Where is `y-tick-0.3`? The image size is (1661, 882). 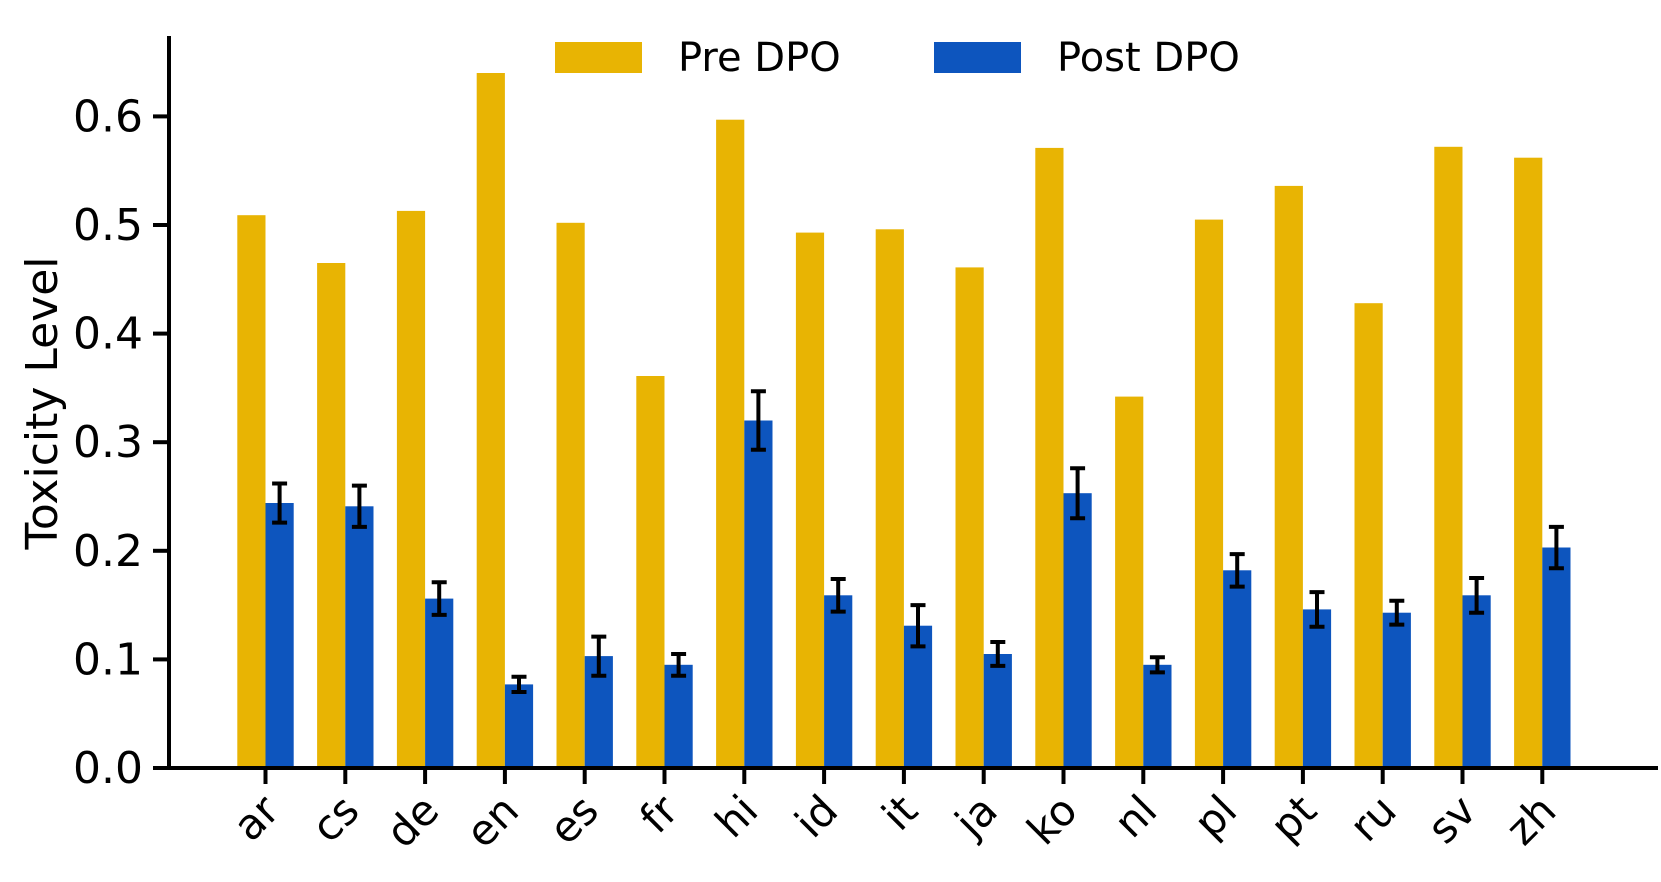 y-tick-0.3 is located at coordinates (160, 442).